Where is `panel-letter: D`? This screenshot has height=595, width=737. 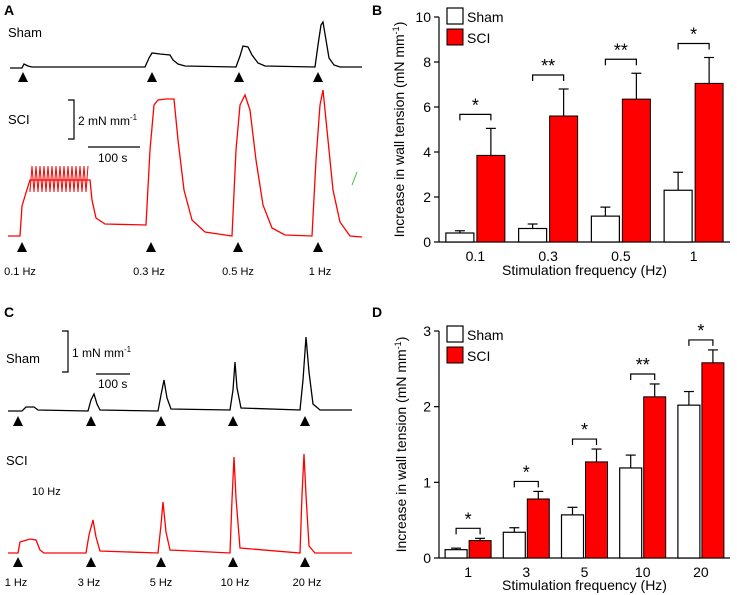 panel-letter: D is located at coordinates (377, 312).